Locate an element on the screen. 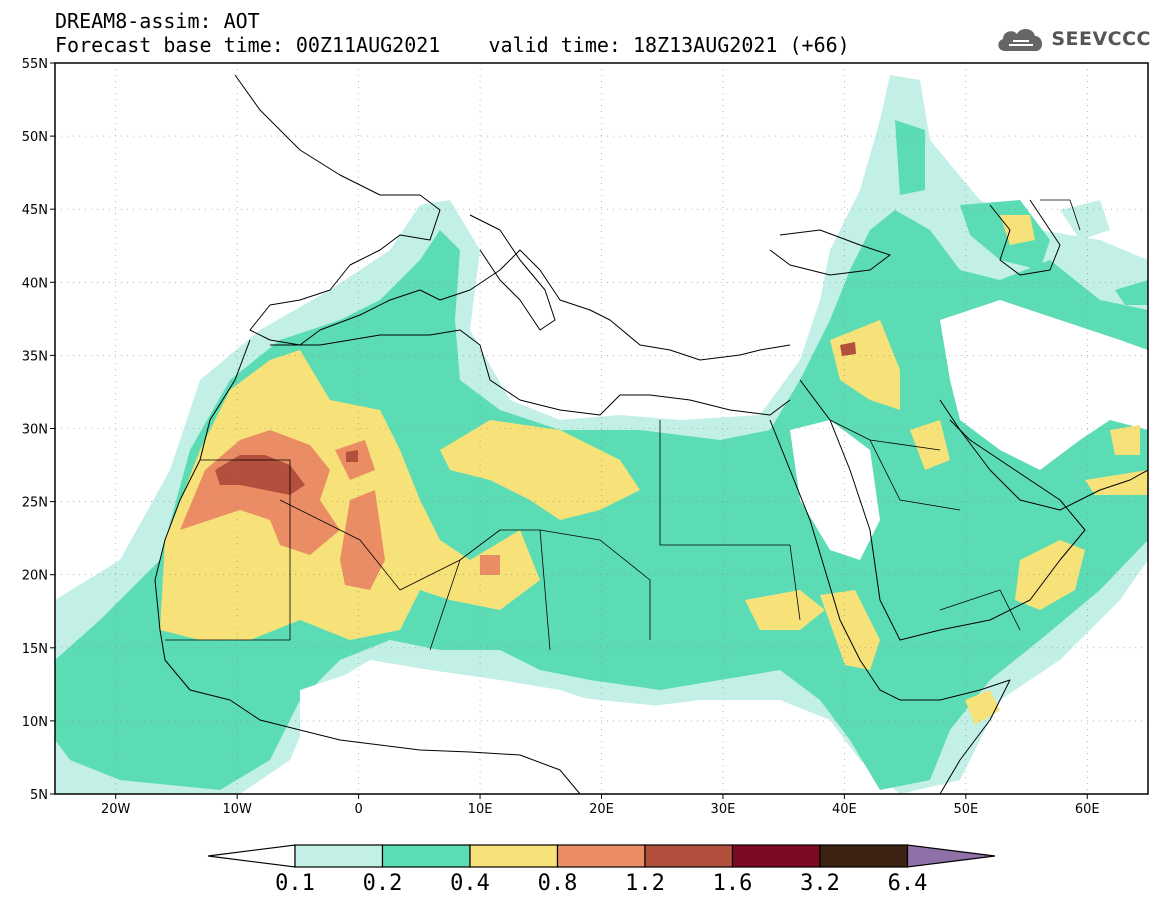 This screenshot has height=905, width=1165. aot-band-0.1-0.2 is located at coordinates (1085, 220).